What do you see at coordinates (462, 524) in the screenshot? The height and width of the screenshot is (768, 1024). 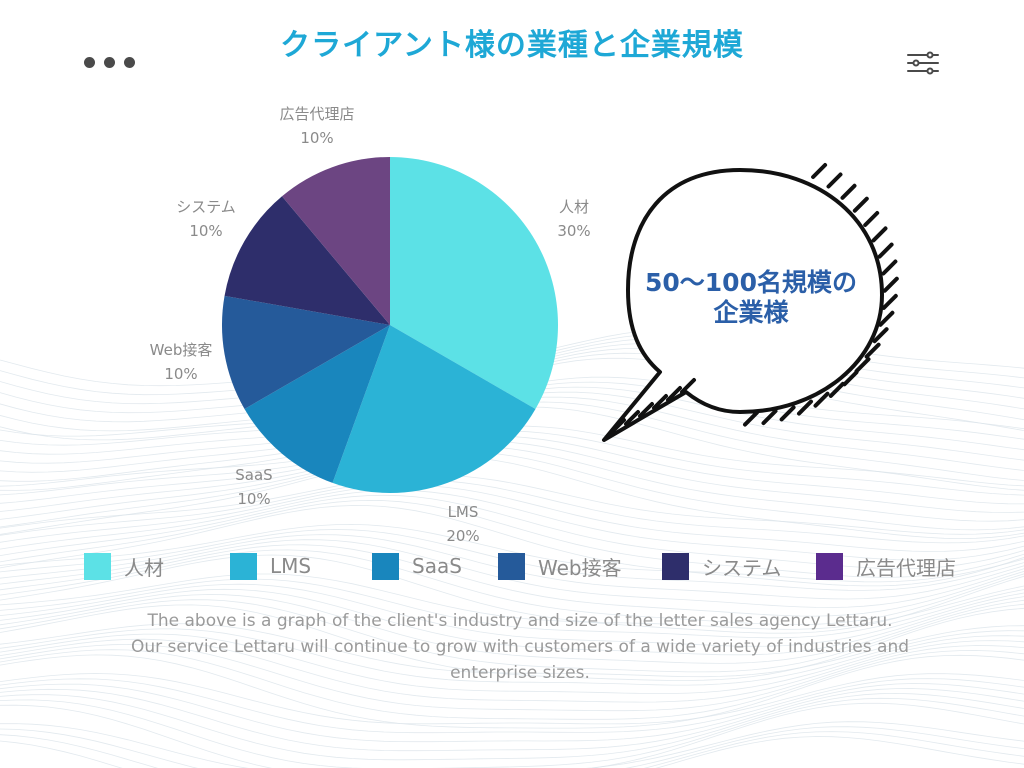 I see `slice-label: LMS 20%` at bounding box center [462, 524].